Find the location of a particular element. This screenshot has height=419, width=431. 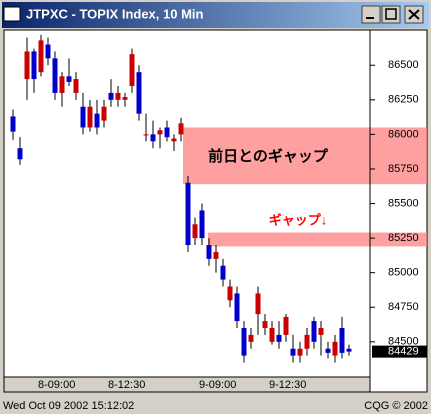

minimize-button is located at coordinates (371, 14).